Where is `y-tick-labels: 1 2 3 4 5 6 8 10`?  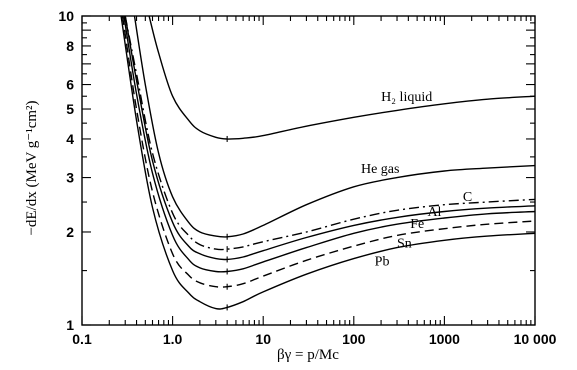
y-tick-labels: 1 2 3 4 5 6 8 10 is located at coordinates (66, 170).